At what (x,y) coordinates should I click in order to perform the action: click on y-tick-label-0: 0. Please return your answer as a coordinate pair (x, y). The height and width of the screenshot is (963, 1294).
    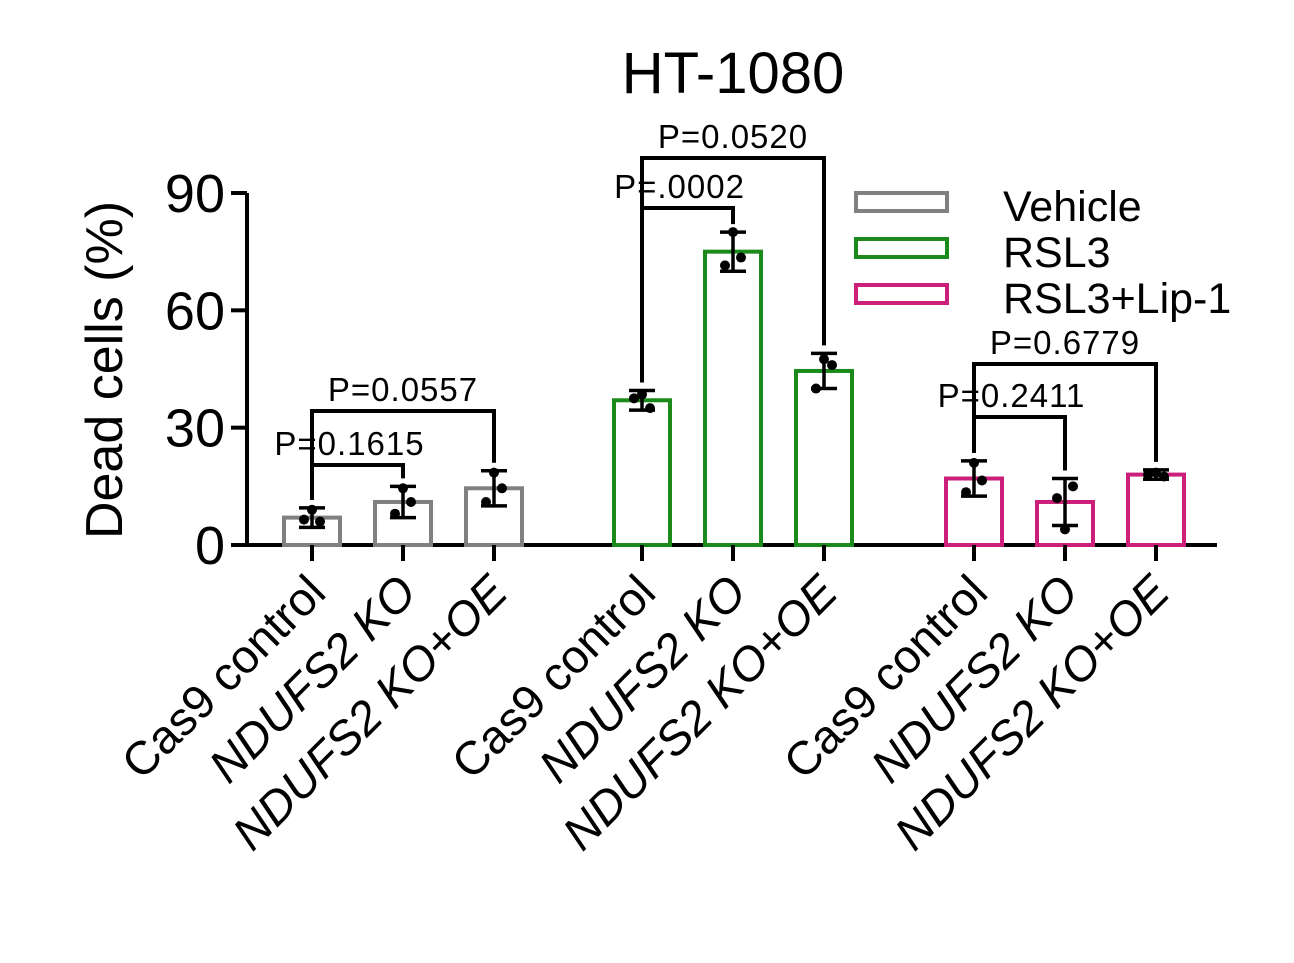
    Looking at the image, I should click on (210, 546).